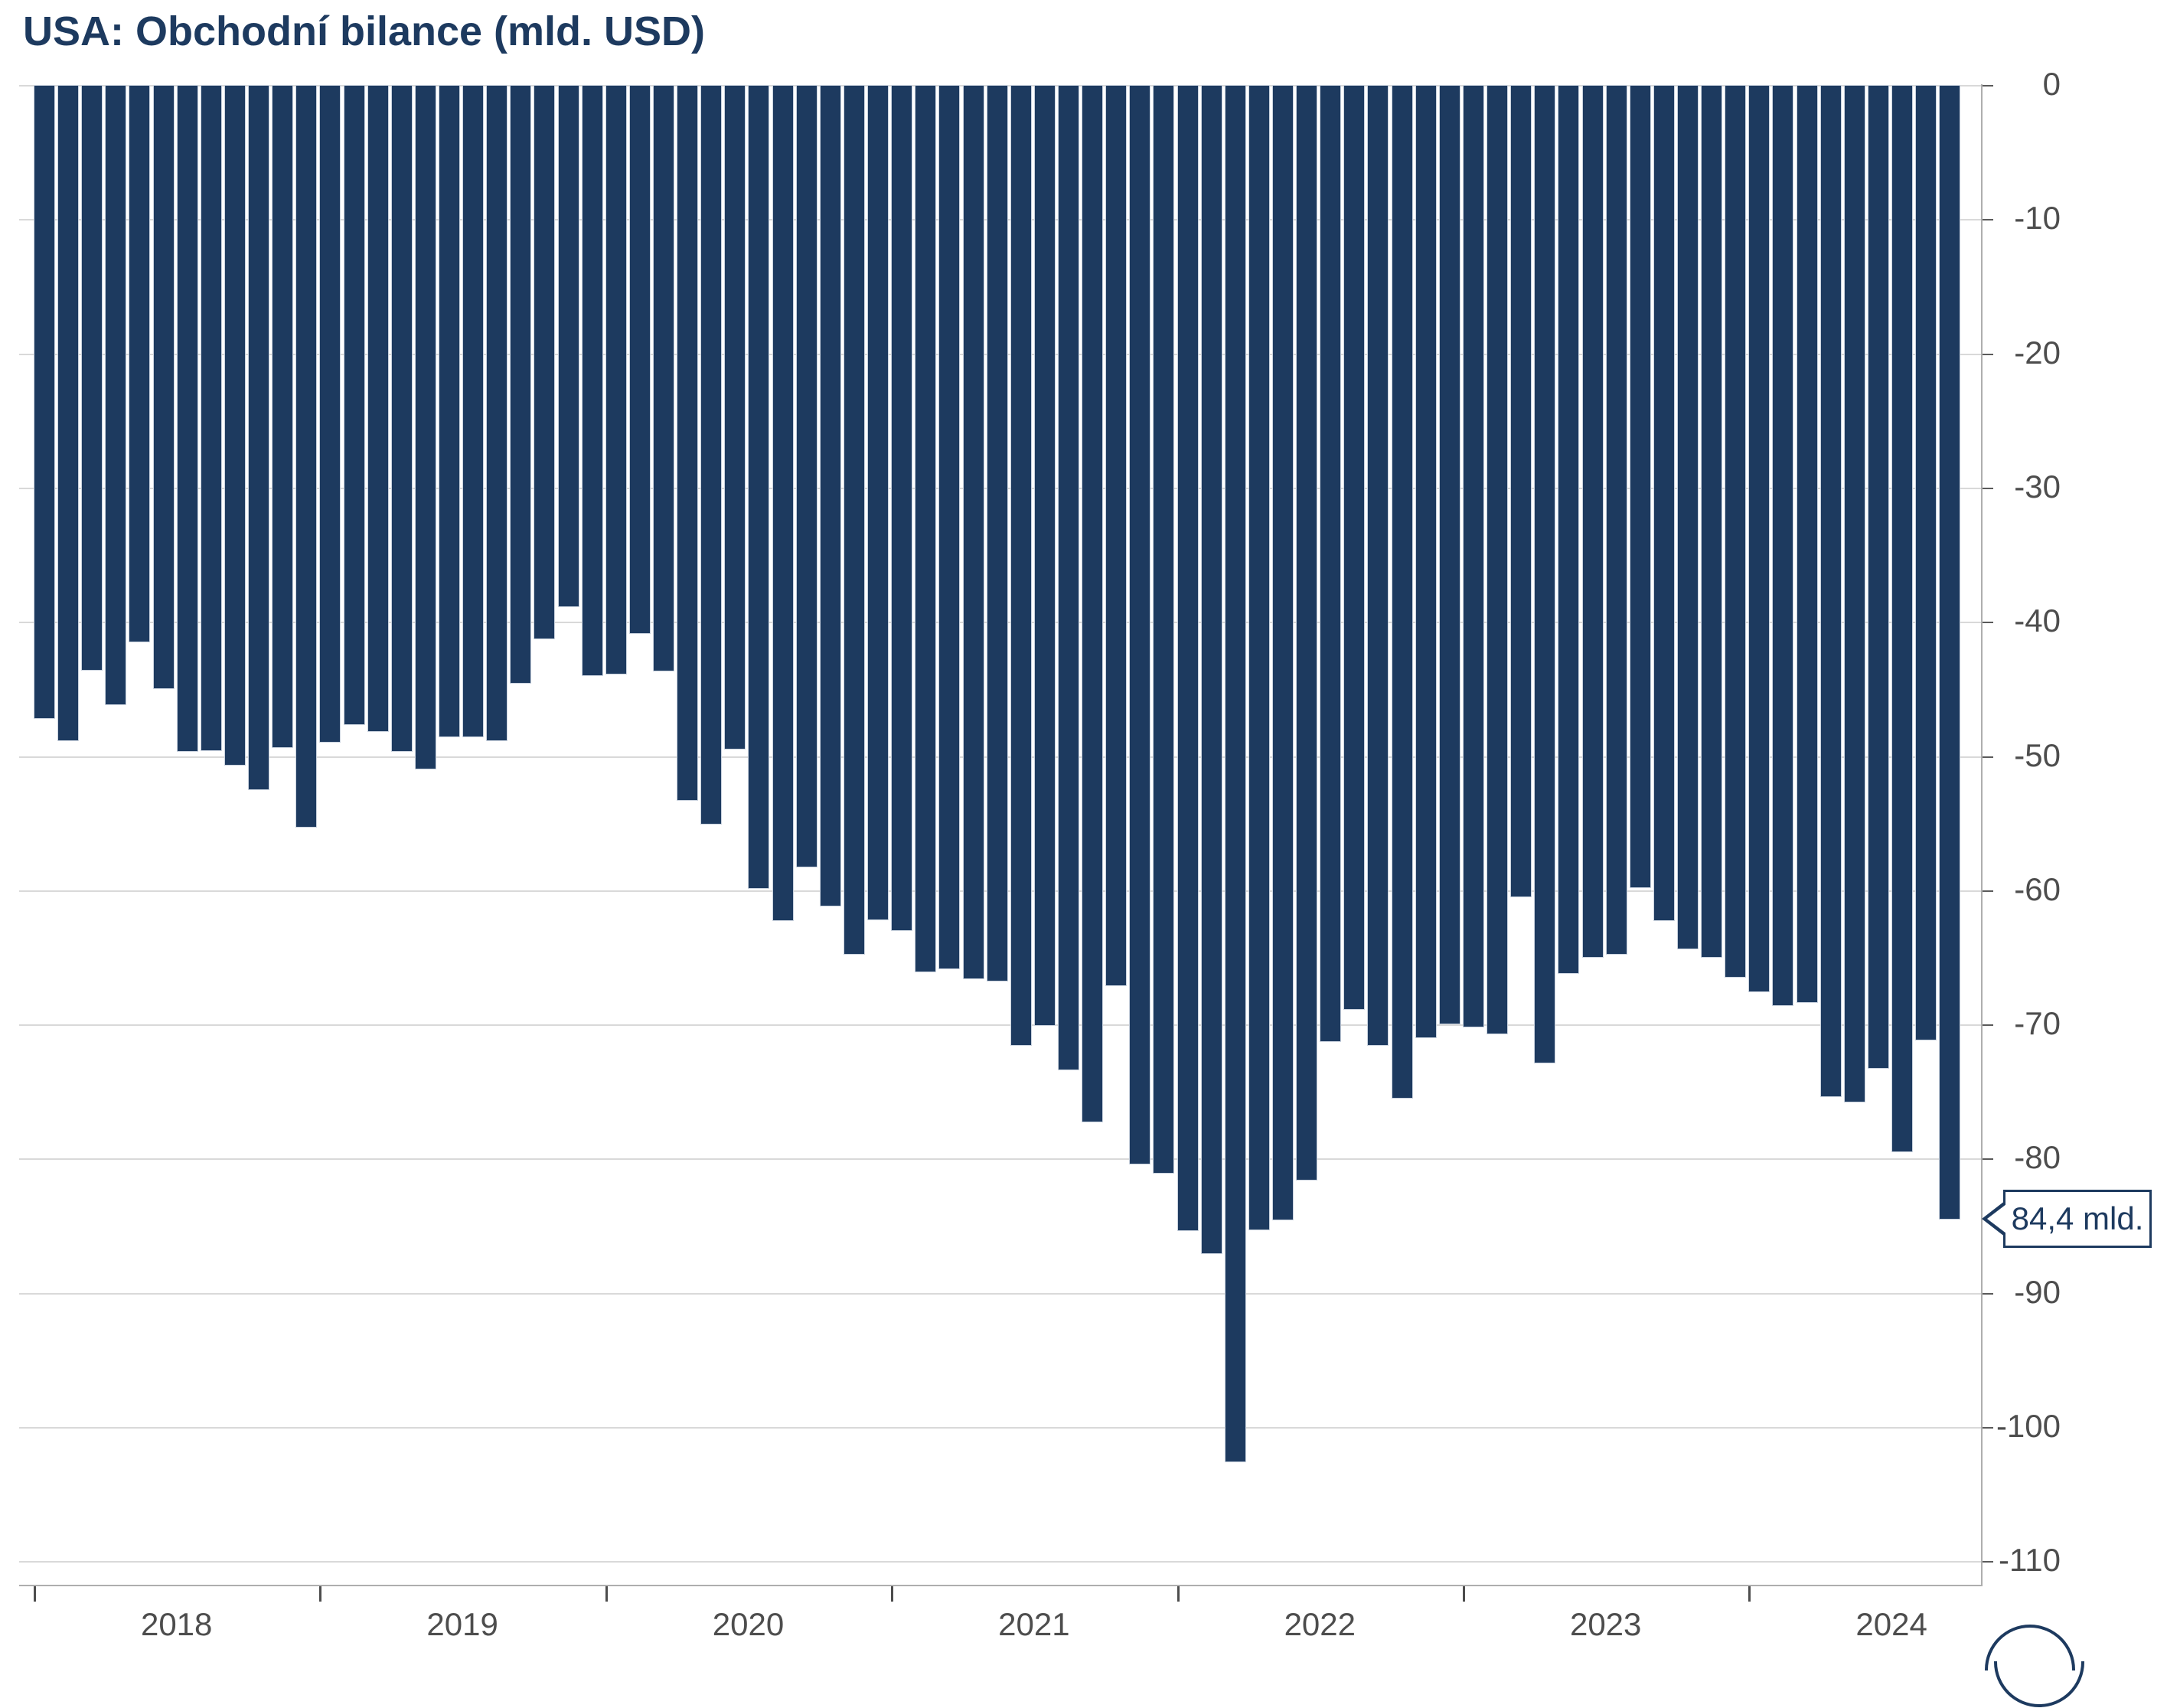  What do you see at coordinates (2037, 1024) in the screenshot?
I see `y-axis-label--70: -70` at bounding box center [2037, 1024].